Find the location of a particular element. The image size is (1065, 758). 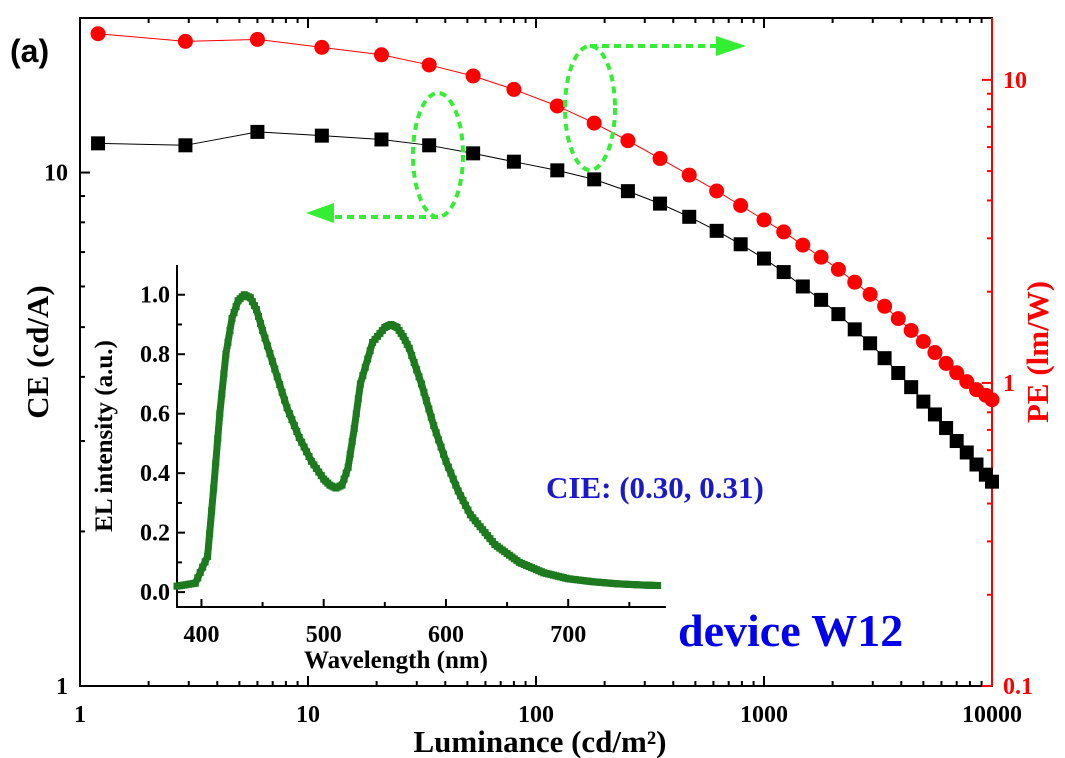

inset-x-tick-label: 400 is located at coordinates (201, 635).